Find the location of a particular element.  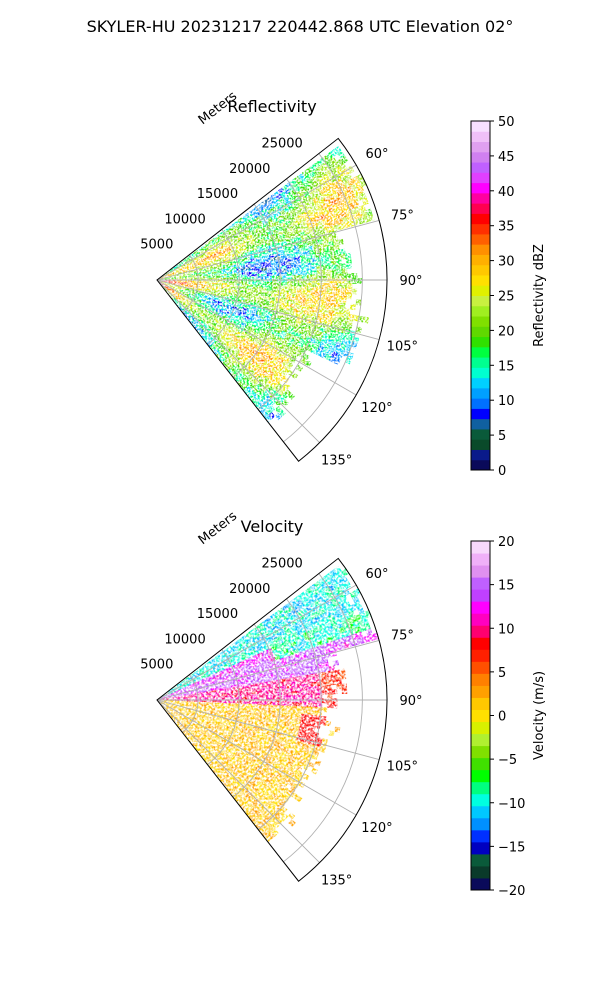

colorbar-tick-label: 5 is located at coordinates (502, 436).